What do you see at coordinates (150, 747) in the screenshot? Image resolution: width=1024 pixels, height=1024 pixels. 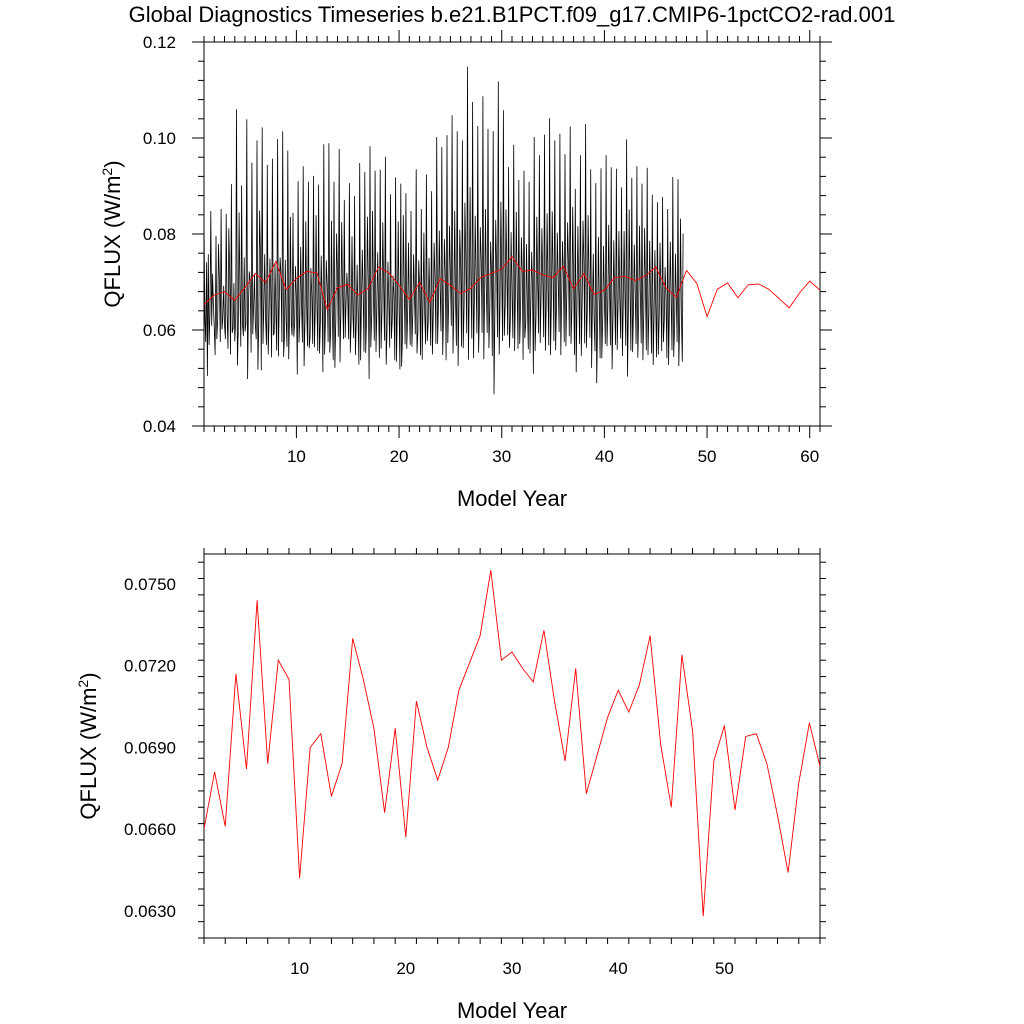 I see `y-tick-label: 0.0690` at bounding box center [150, 747].